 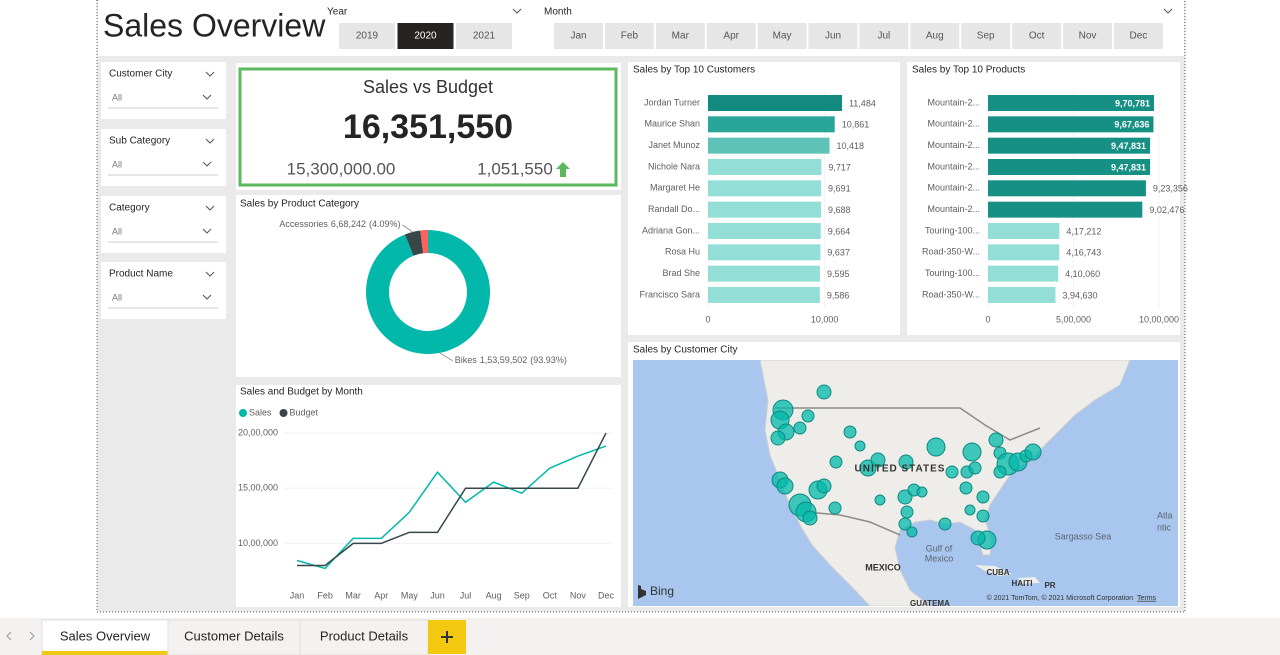 I want to click on filter-card, so click(x=163, y=90).